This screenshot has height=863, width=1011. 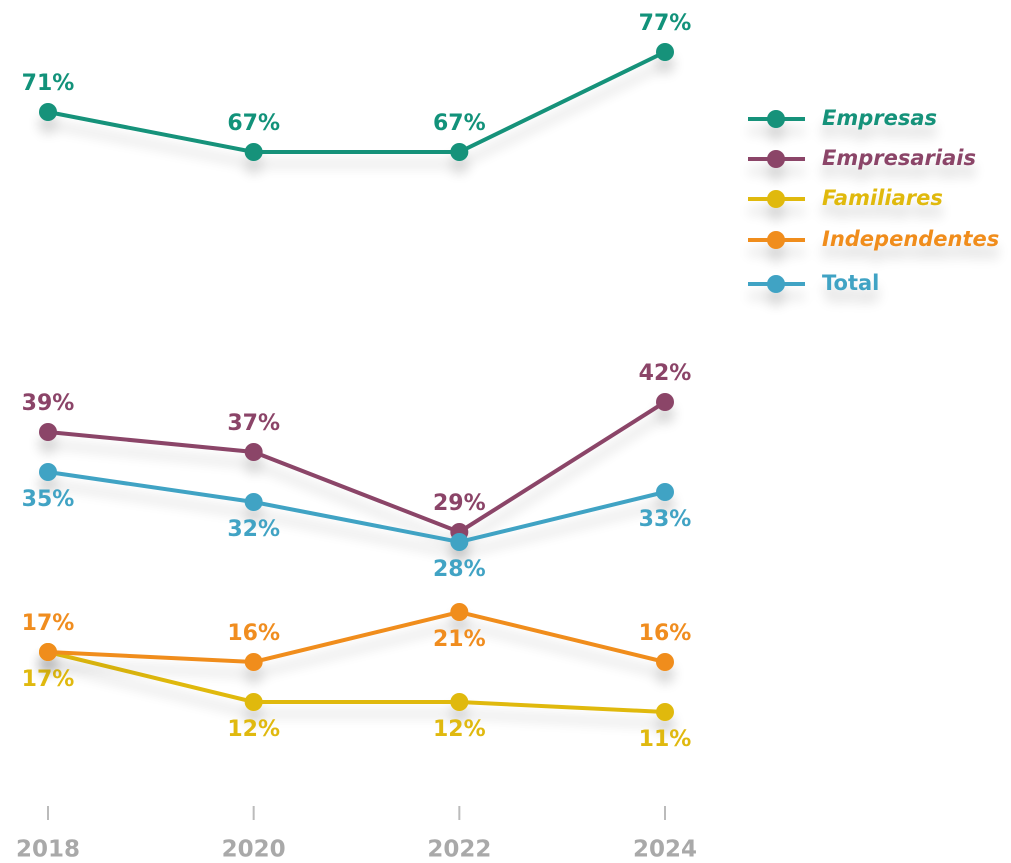 I want to click on legend-label: Empresariais, so click(x=899, y=158).